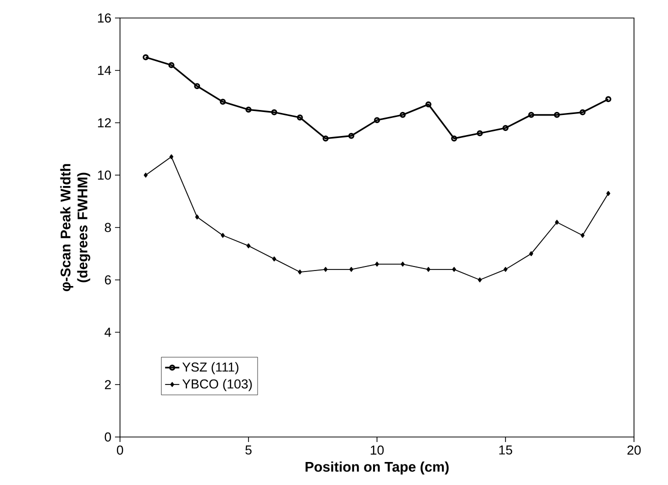  Describe the element at coordinates (104, 175) in the screenshot. I see `y-tick-label: 10` at that location.